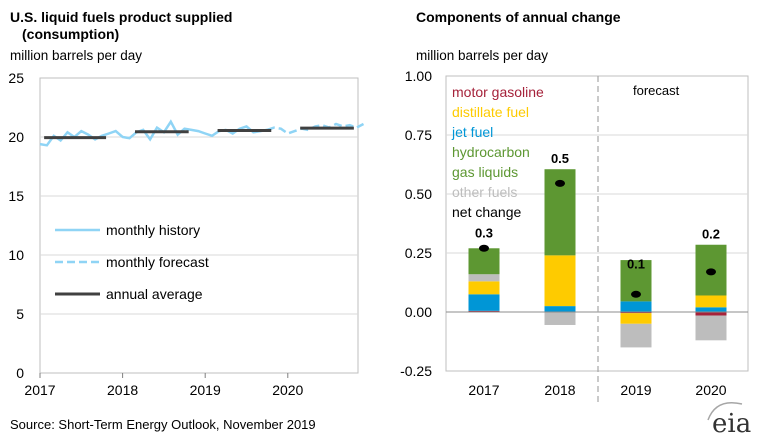 This screenshot has height=442, width=768. Describe the element at coordinates (418, 76) in the screenshot. I see `right-ytick-label: 1.00` at that location.